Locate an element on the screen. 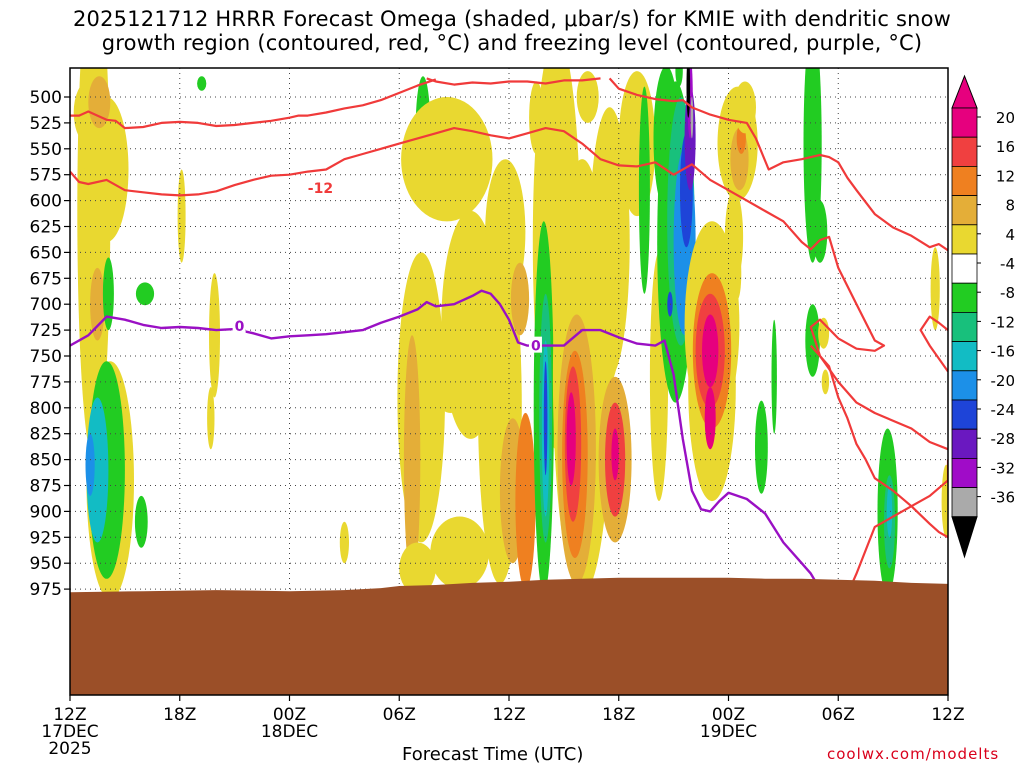 This screenshot has height=768, width=1024. x-tick-label-18: 06Z is located at coordinates (399, 715).